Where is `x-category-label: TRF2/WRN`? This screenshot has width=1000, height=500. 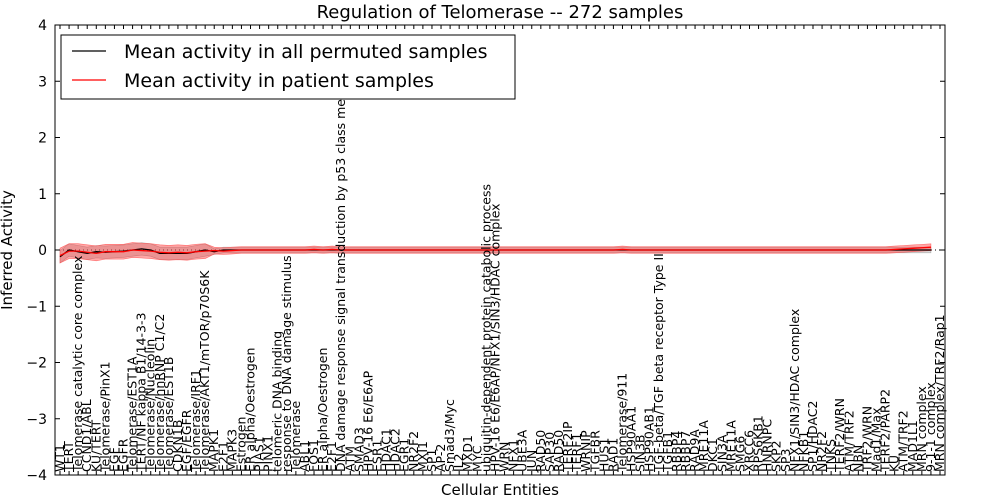
x-category-label: TRF2/WRN is located at coordinates (866, 439).